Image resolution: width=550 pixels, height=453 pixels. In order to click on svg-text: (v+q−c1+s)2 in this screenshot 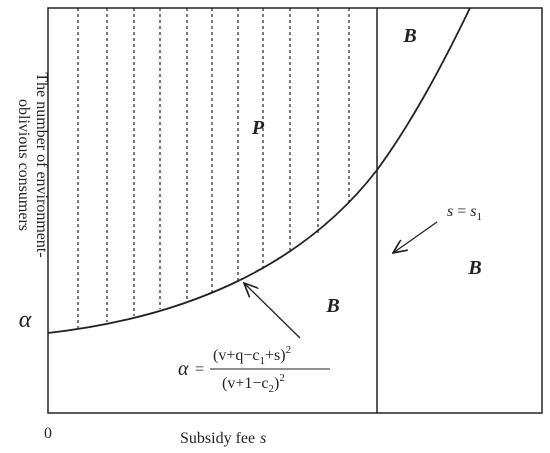, I will do `click(252, 355)`.